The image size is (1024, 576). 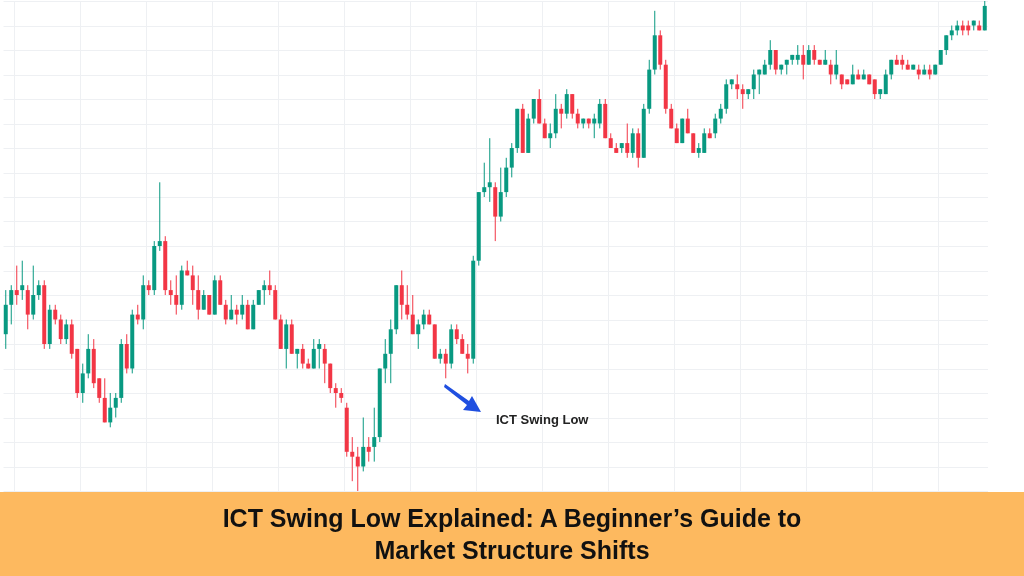 What do you see at coordinates (542, 419) in the screenshot?
I see `annotation: ICT Swing Low` at bounding box center [542, 419].